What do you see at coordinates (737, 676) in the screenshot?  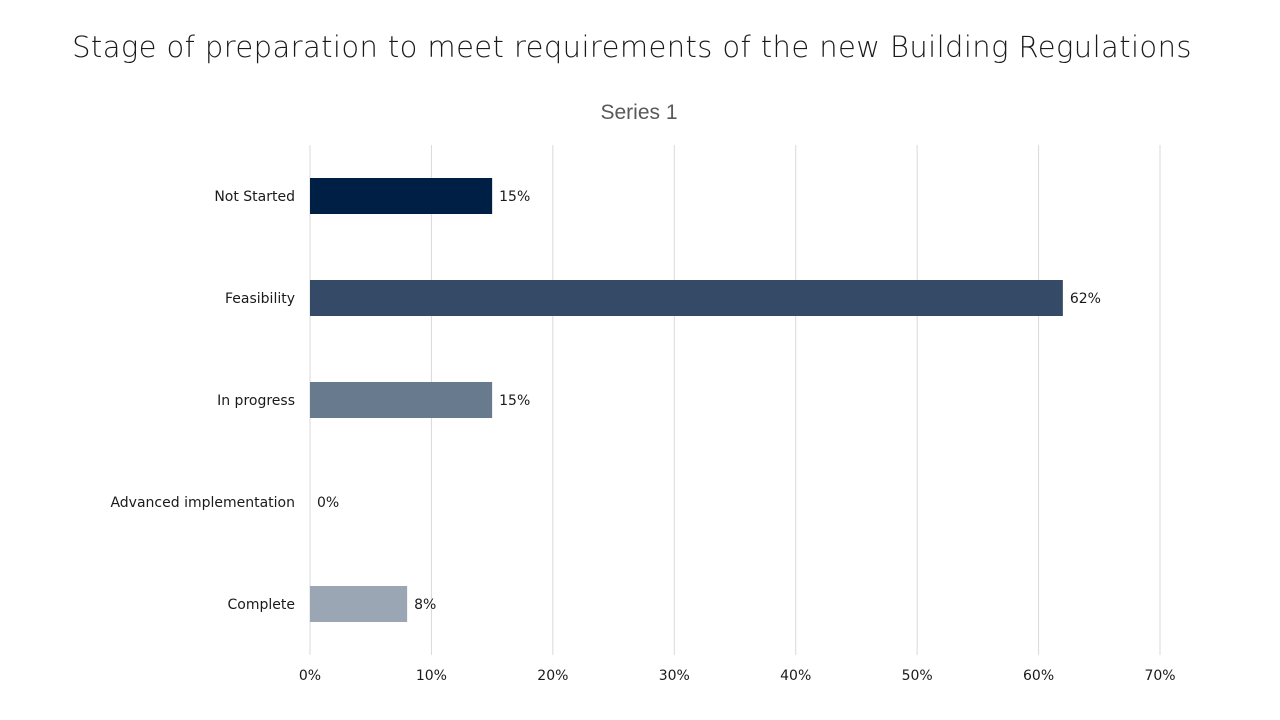 I see `axis-tick-labels: 0% 10% 20% 30% 40% 50% 60% 70%` at bounding box center [737, 676].